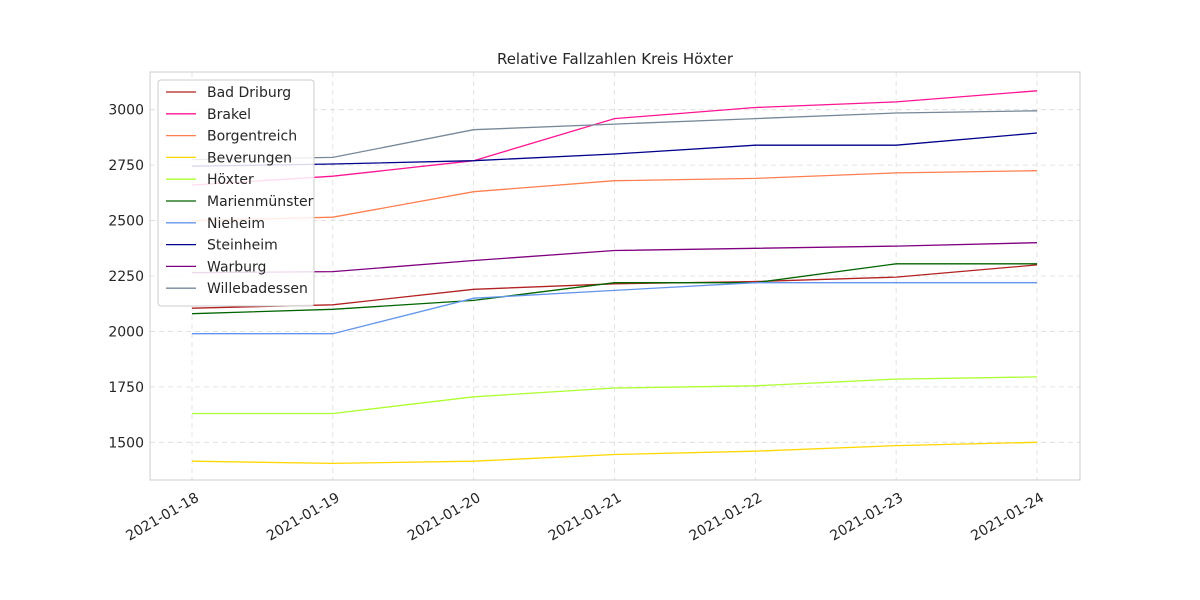 The width and height of the screenshot is (1200, 600). Describe the element at coordinates (126, 443) in the screenshot. I see `y-tick-label: 1500` at that location.